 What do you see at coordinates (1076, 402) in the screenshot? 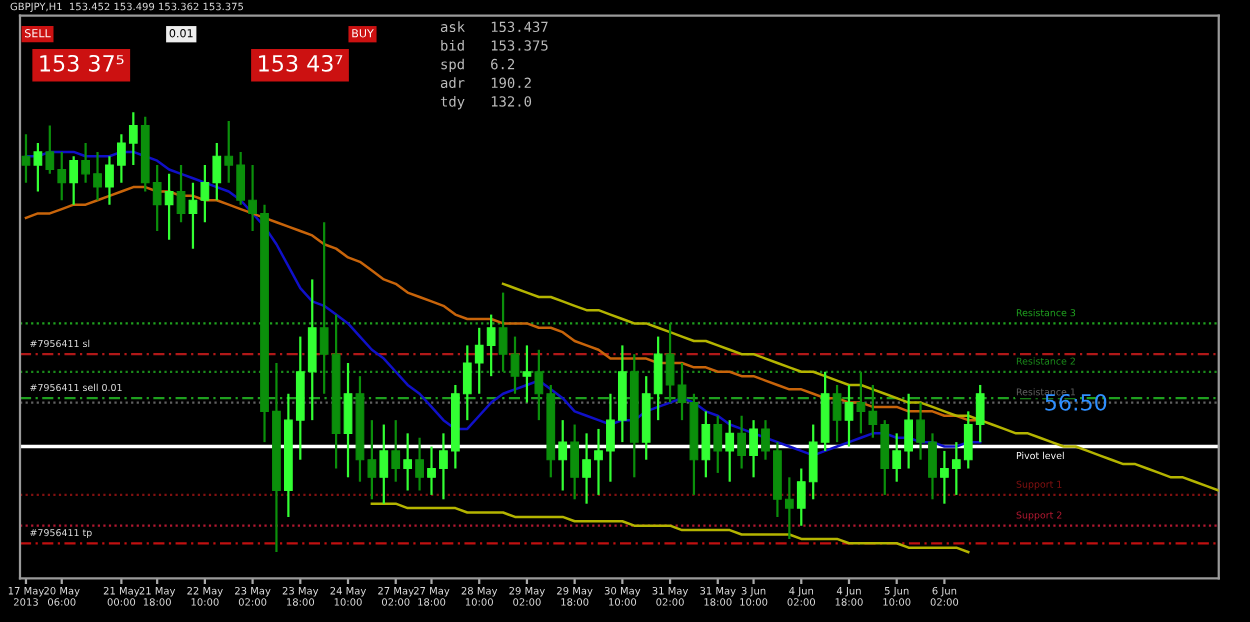
I see `annotation: 56:50` at bounding box center [1076, 402].